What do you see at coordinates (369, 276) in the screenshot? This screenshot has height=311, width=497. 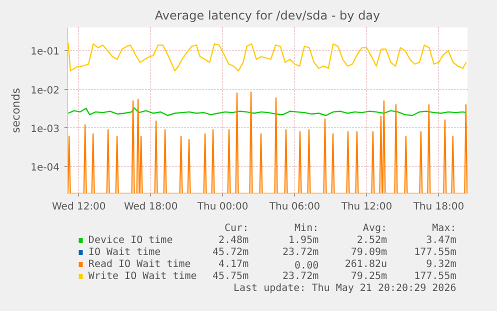 I see `text: 79.25m` at bounding box center [369, 276].